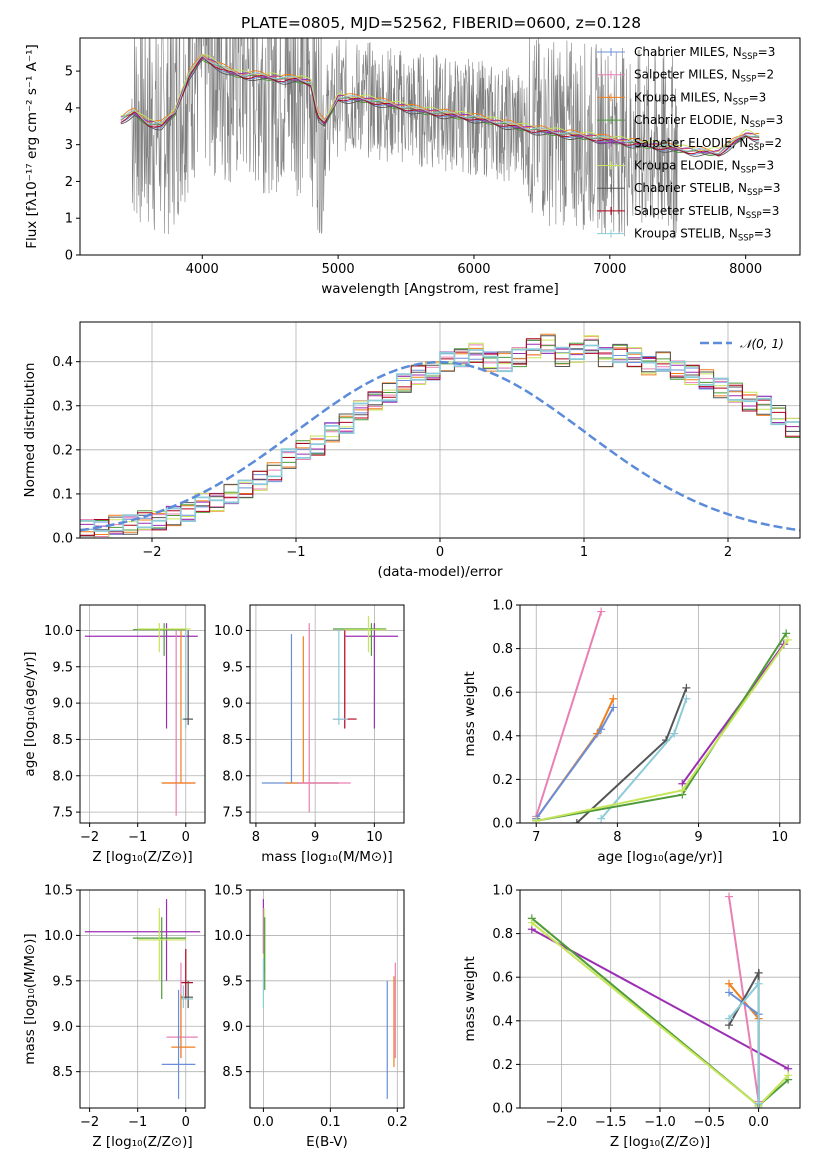 The image size is (819, 1170). What do you see at coordinates (710, 1122) in the screenshot?
I see `x-tick-label: −0.5` at bounding box center [710, 1122].